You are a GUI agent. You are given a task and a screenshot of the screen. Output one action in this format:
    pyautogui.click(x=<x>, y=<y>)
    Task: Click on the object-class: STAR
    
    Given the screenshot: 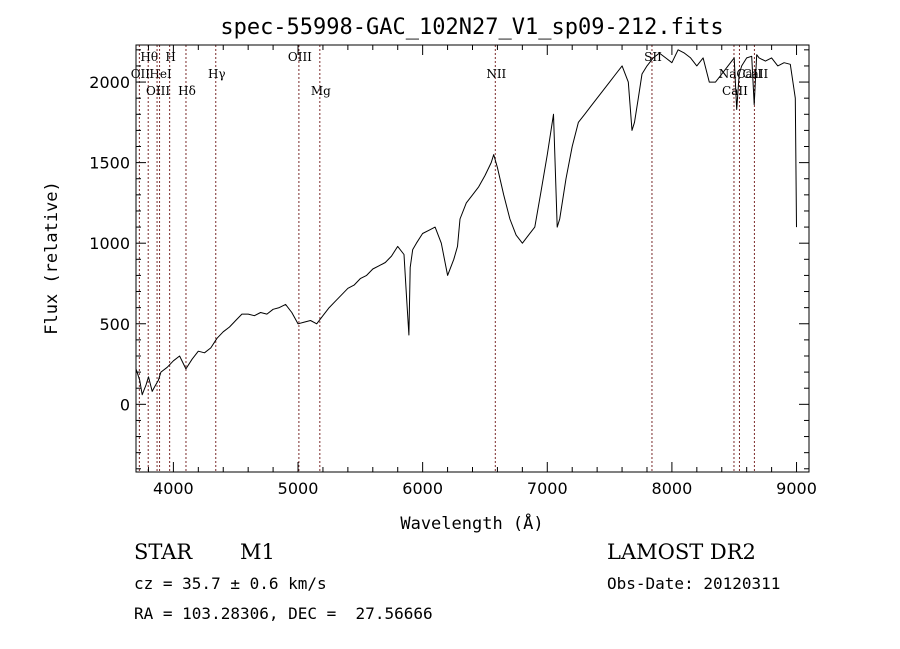 What is the action you would take?
    pyautogui.click(x=163, y=552)
    